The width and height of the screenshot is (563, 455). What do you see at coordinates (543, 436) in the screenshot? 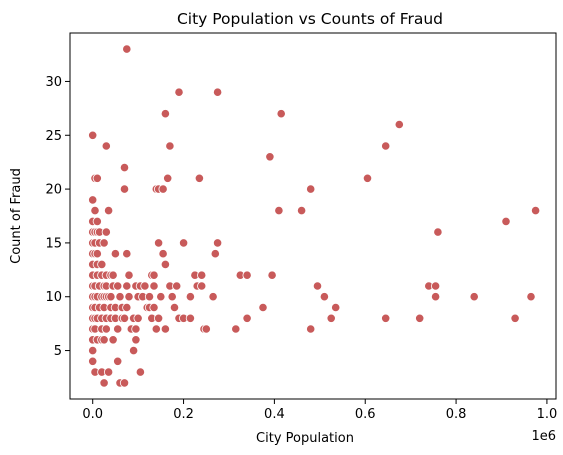
I see `x-axis-offset-label: 1e6` at bounding box center [543, 436].